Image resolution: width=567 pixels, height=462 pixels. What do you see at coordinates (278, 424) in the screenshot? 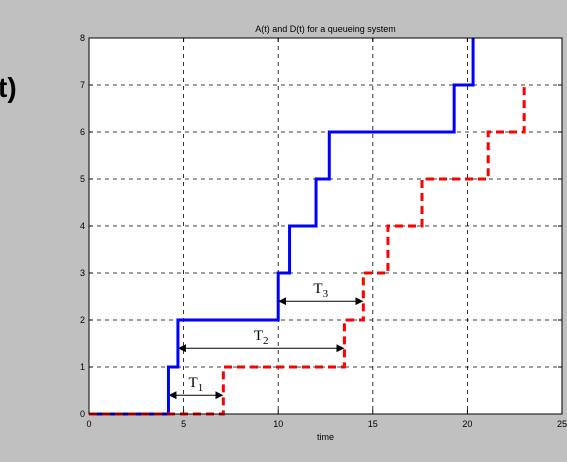
I see `x-tick-label: 10` at bounding box center [278, 424].